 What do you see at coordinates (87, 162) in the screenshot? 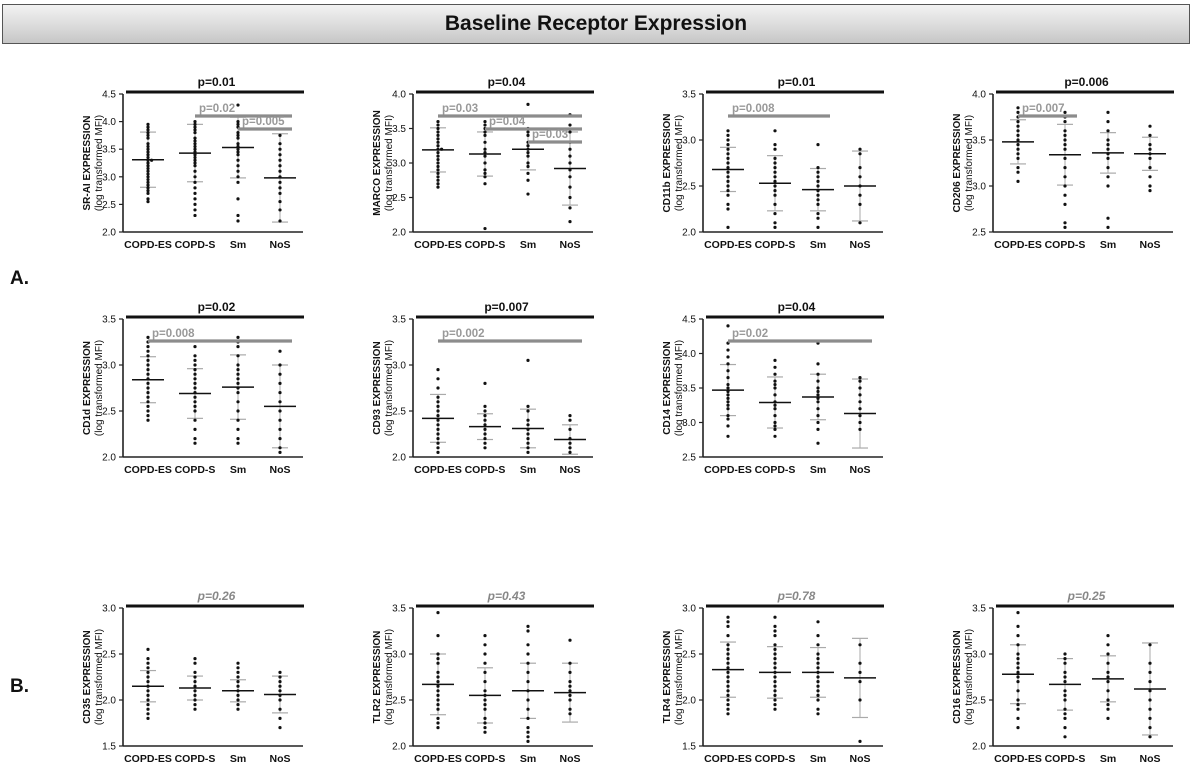
I see `y-axis-label: SR-AI EXPRESSION` at bounding box center [87, 162].